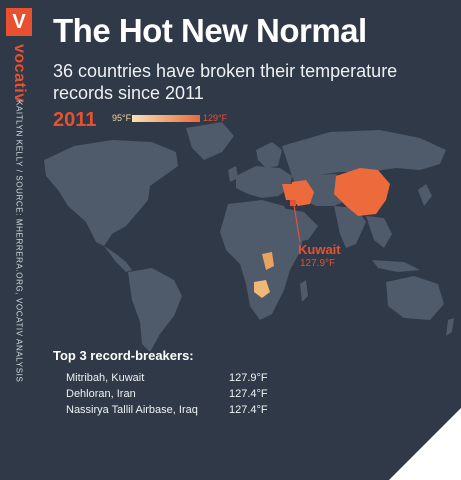 The width and height of the screenshot is (461, 480). What do you see at coordinates (105, 378) in the screenshot?
I see `list-item-place: Mitribah, Kuwait` at bounding box center [105, 378].